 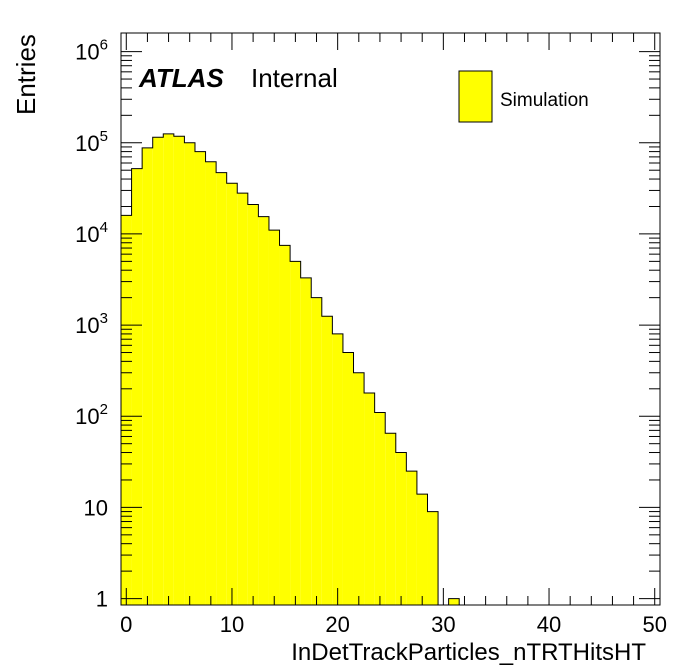 What do you see at coordinates (468, 652) in the screenshot?
I see `x-axis-label: InDetTrackParticles_nTRTHitsHT` at bounding box center [468, 652].